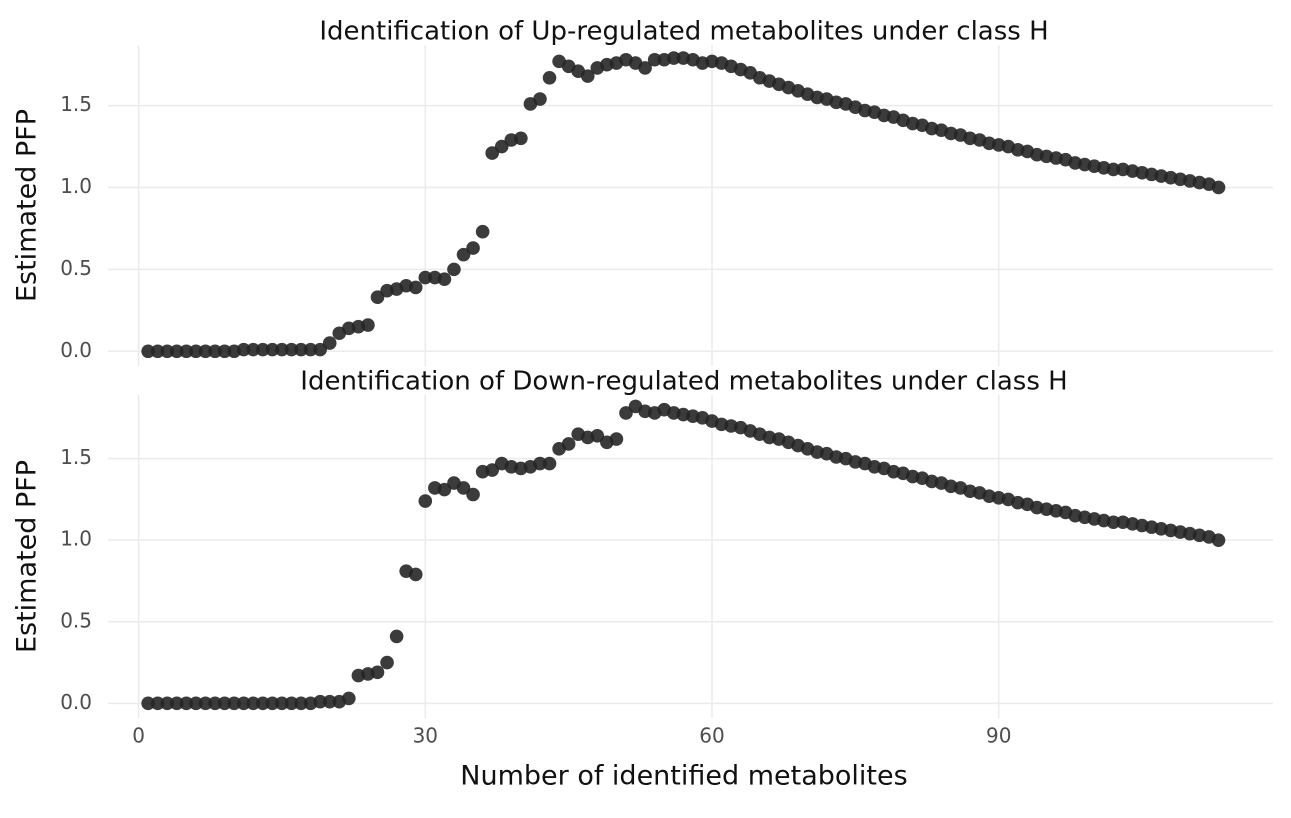  I want to click on x-tick-label: 0, so click(138, 736).